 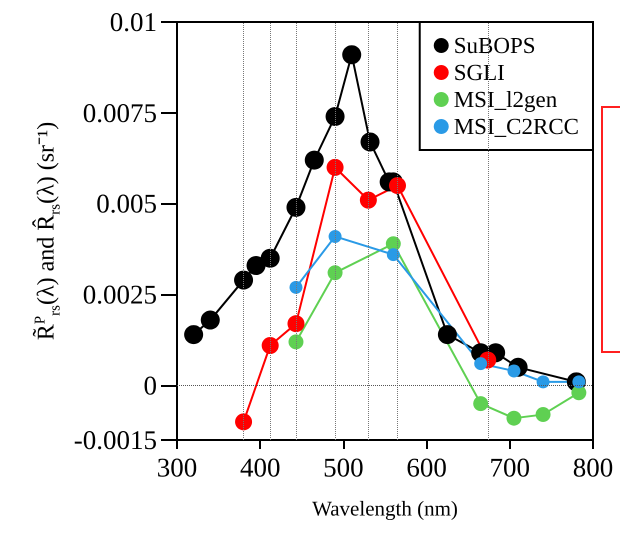 I want to click on x-tick-label: 300, so click(x=177, y=467).